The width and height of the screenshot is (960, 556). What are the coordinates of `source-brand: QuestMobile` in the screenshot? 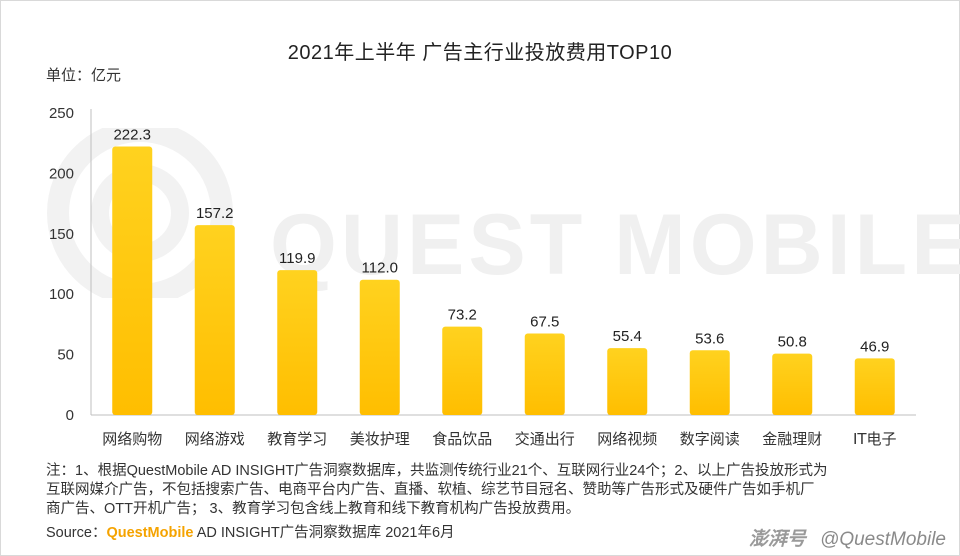 It's located at (150, 533).